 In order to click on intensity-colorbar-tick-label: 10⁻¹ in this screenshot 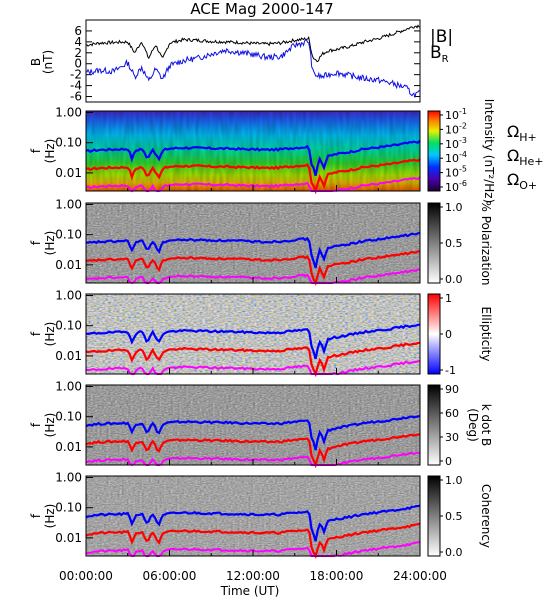, I will do `click(456, 114)`.